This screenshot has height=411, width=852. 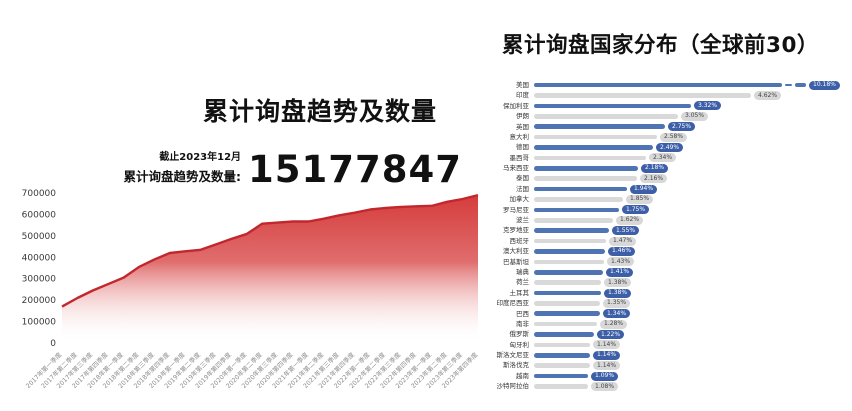 I want to click on country-label: 俄罗斯, so click(x=519, y=334).